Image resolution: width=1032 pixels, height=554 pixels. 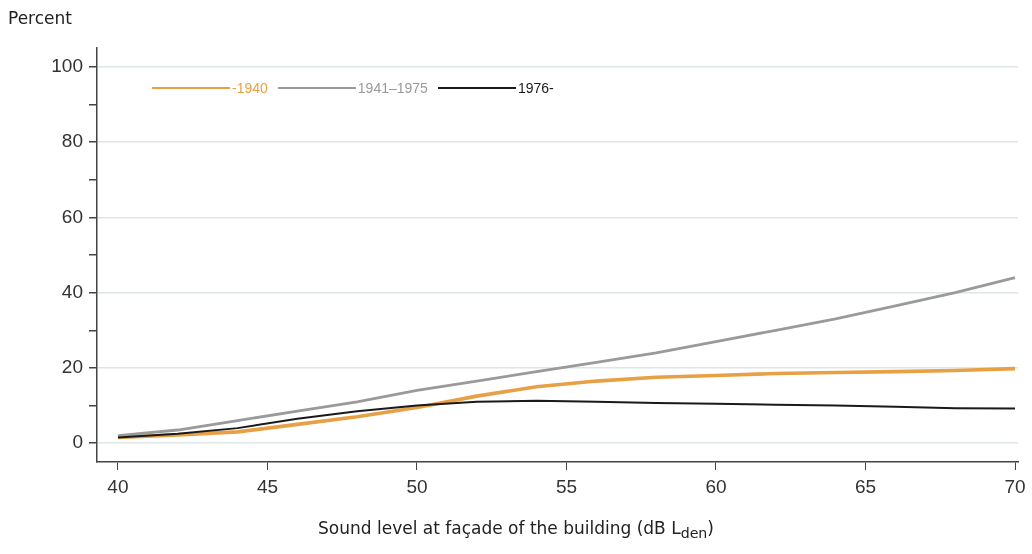 I want to click on y-tick-label: 100, so click(x=67, y=66).